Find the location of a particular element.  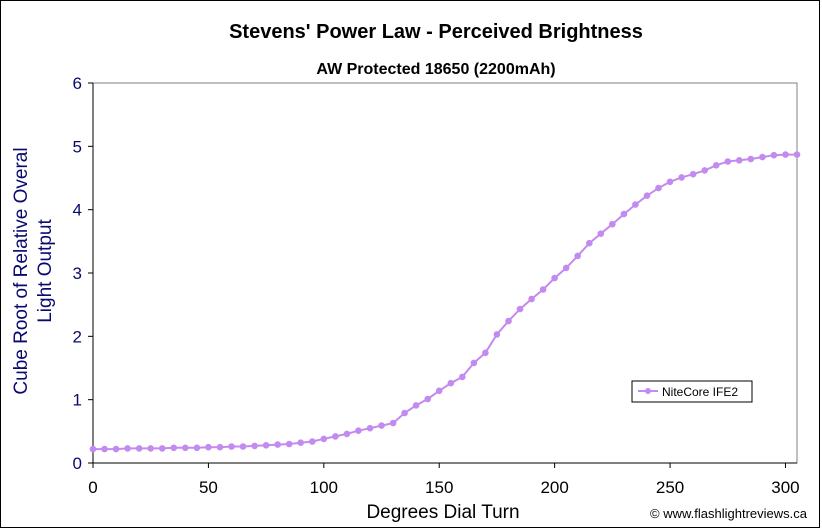

y-tick-label: 0 is located at coordinates (77, 463).